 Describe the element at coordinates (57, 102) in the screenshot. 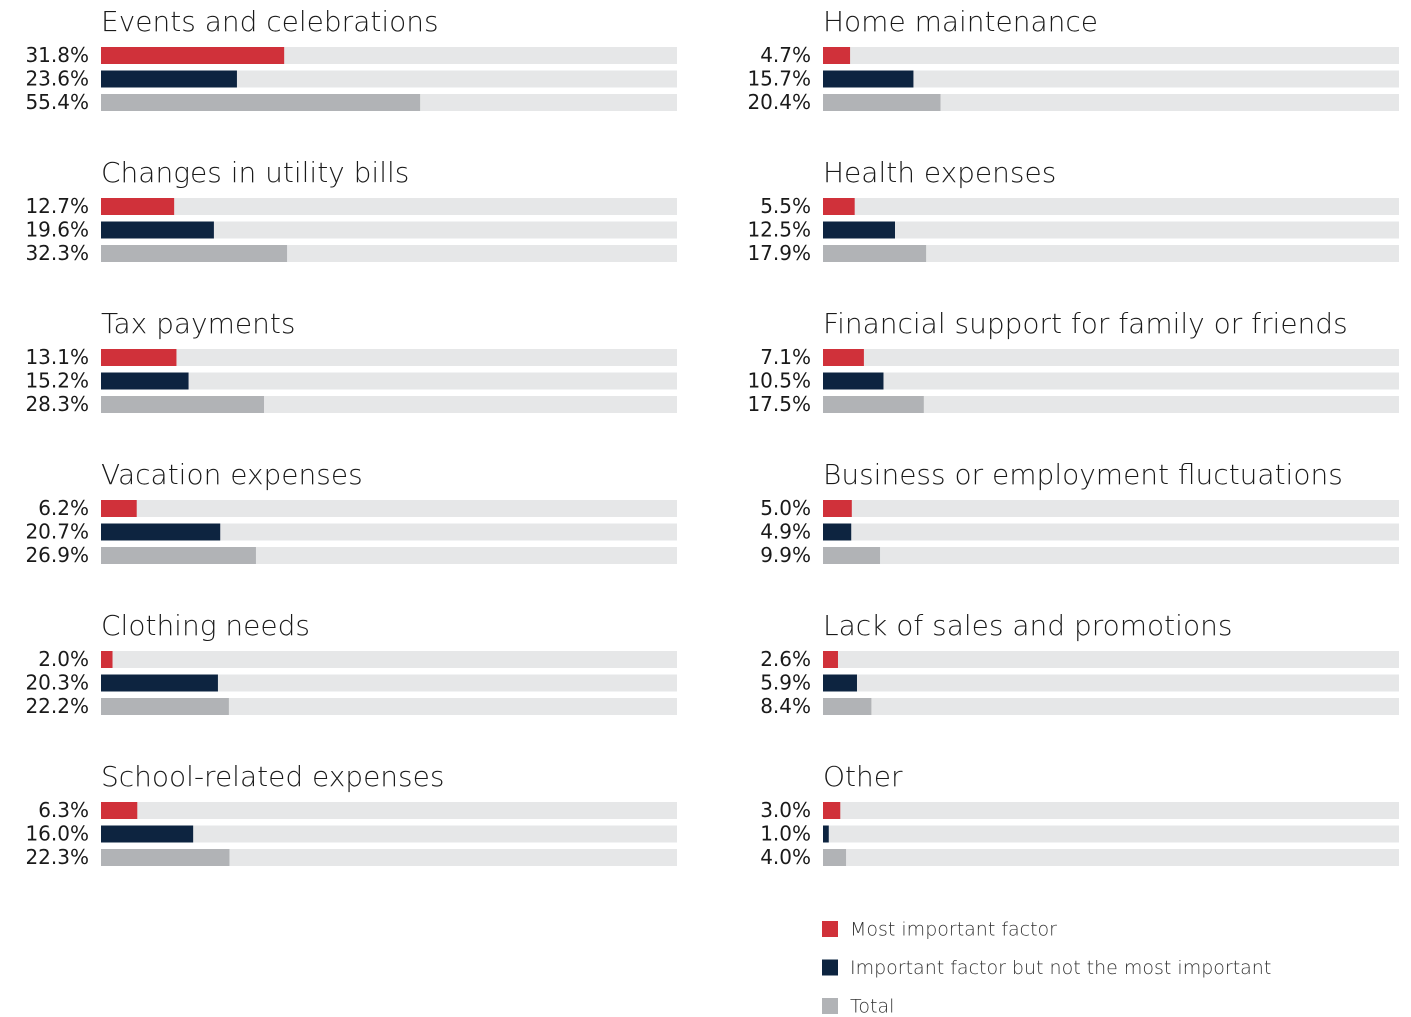

I see `value-label: 55.4%` at that location.